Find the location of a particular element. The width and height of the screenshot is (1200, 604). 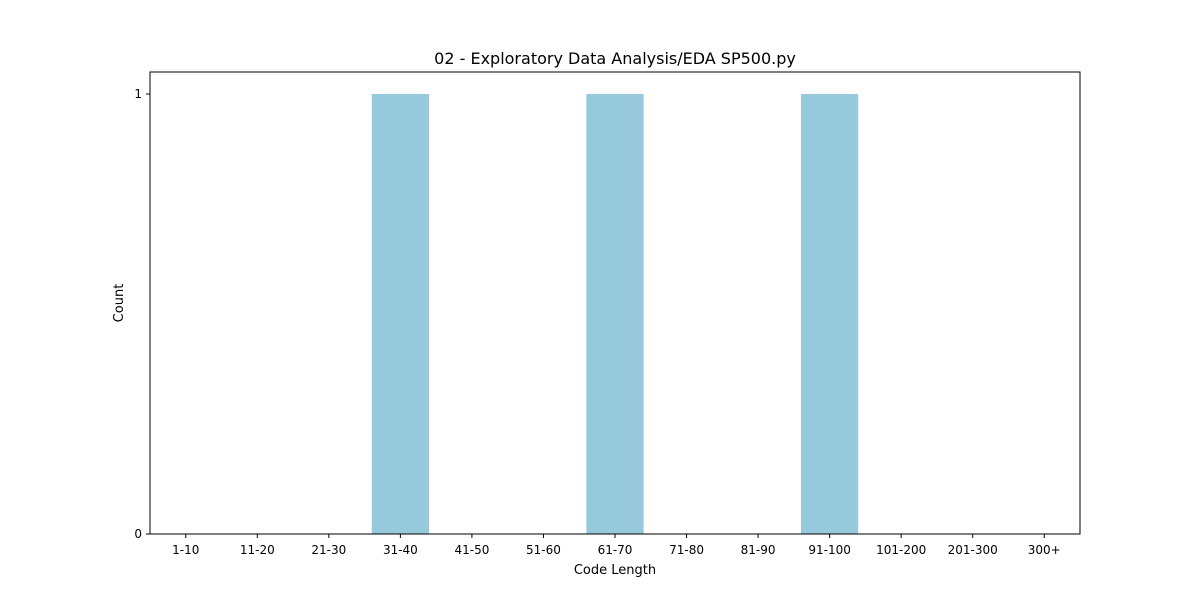

y-ticks-group: 01 is located at coordinates (142, 314).